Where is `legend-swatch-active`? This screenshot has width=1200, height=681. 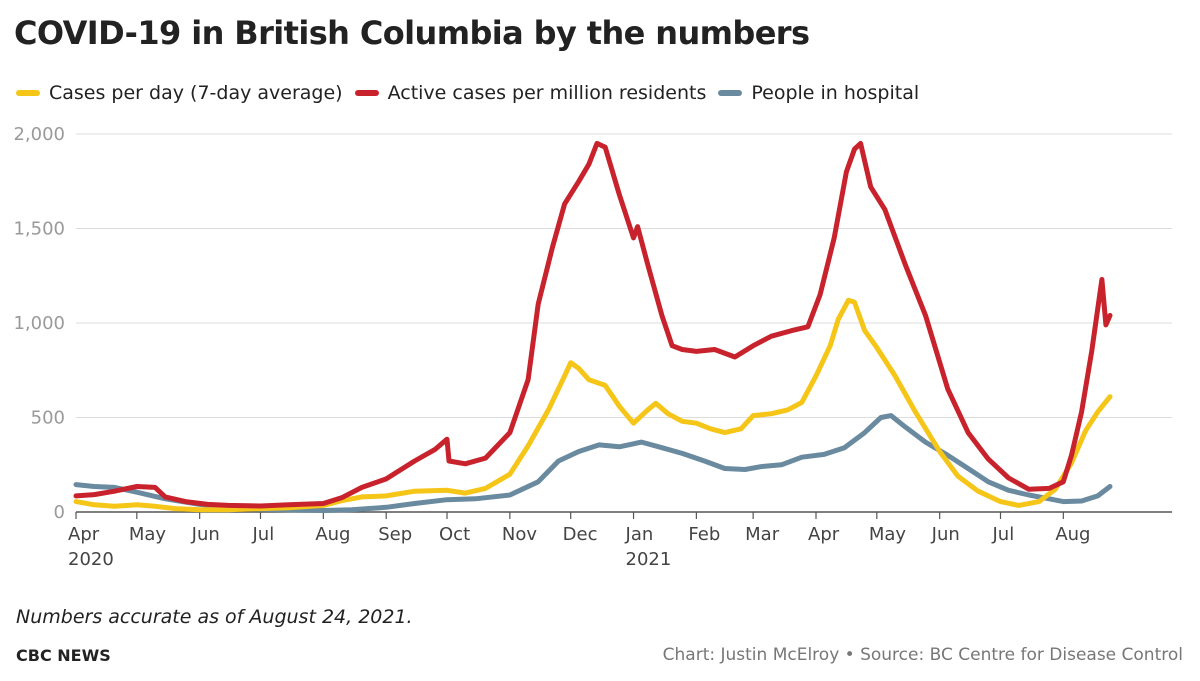
legend-swatch-active is located at coordinates (366, 93).